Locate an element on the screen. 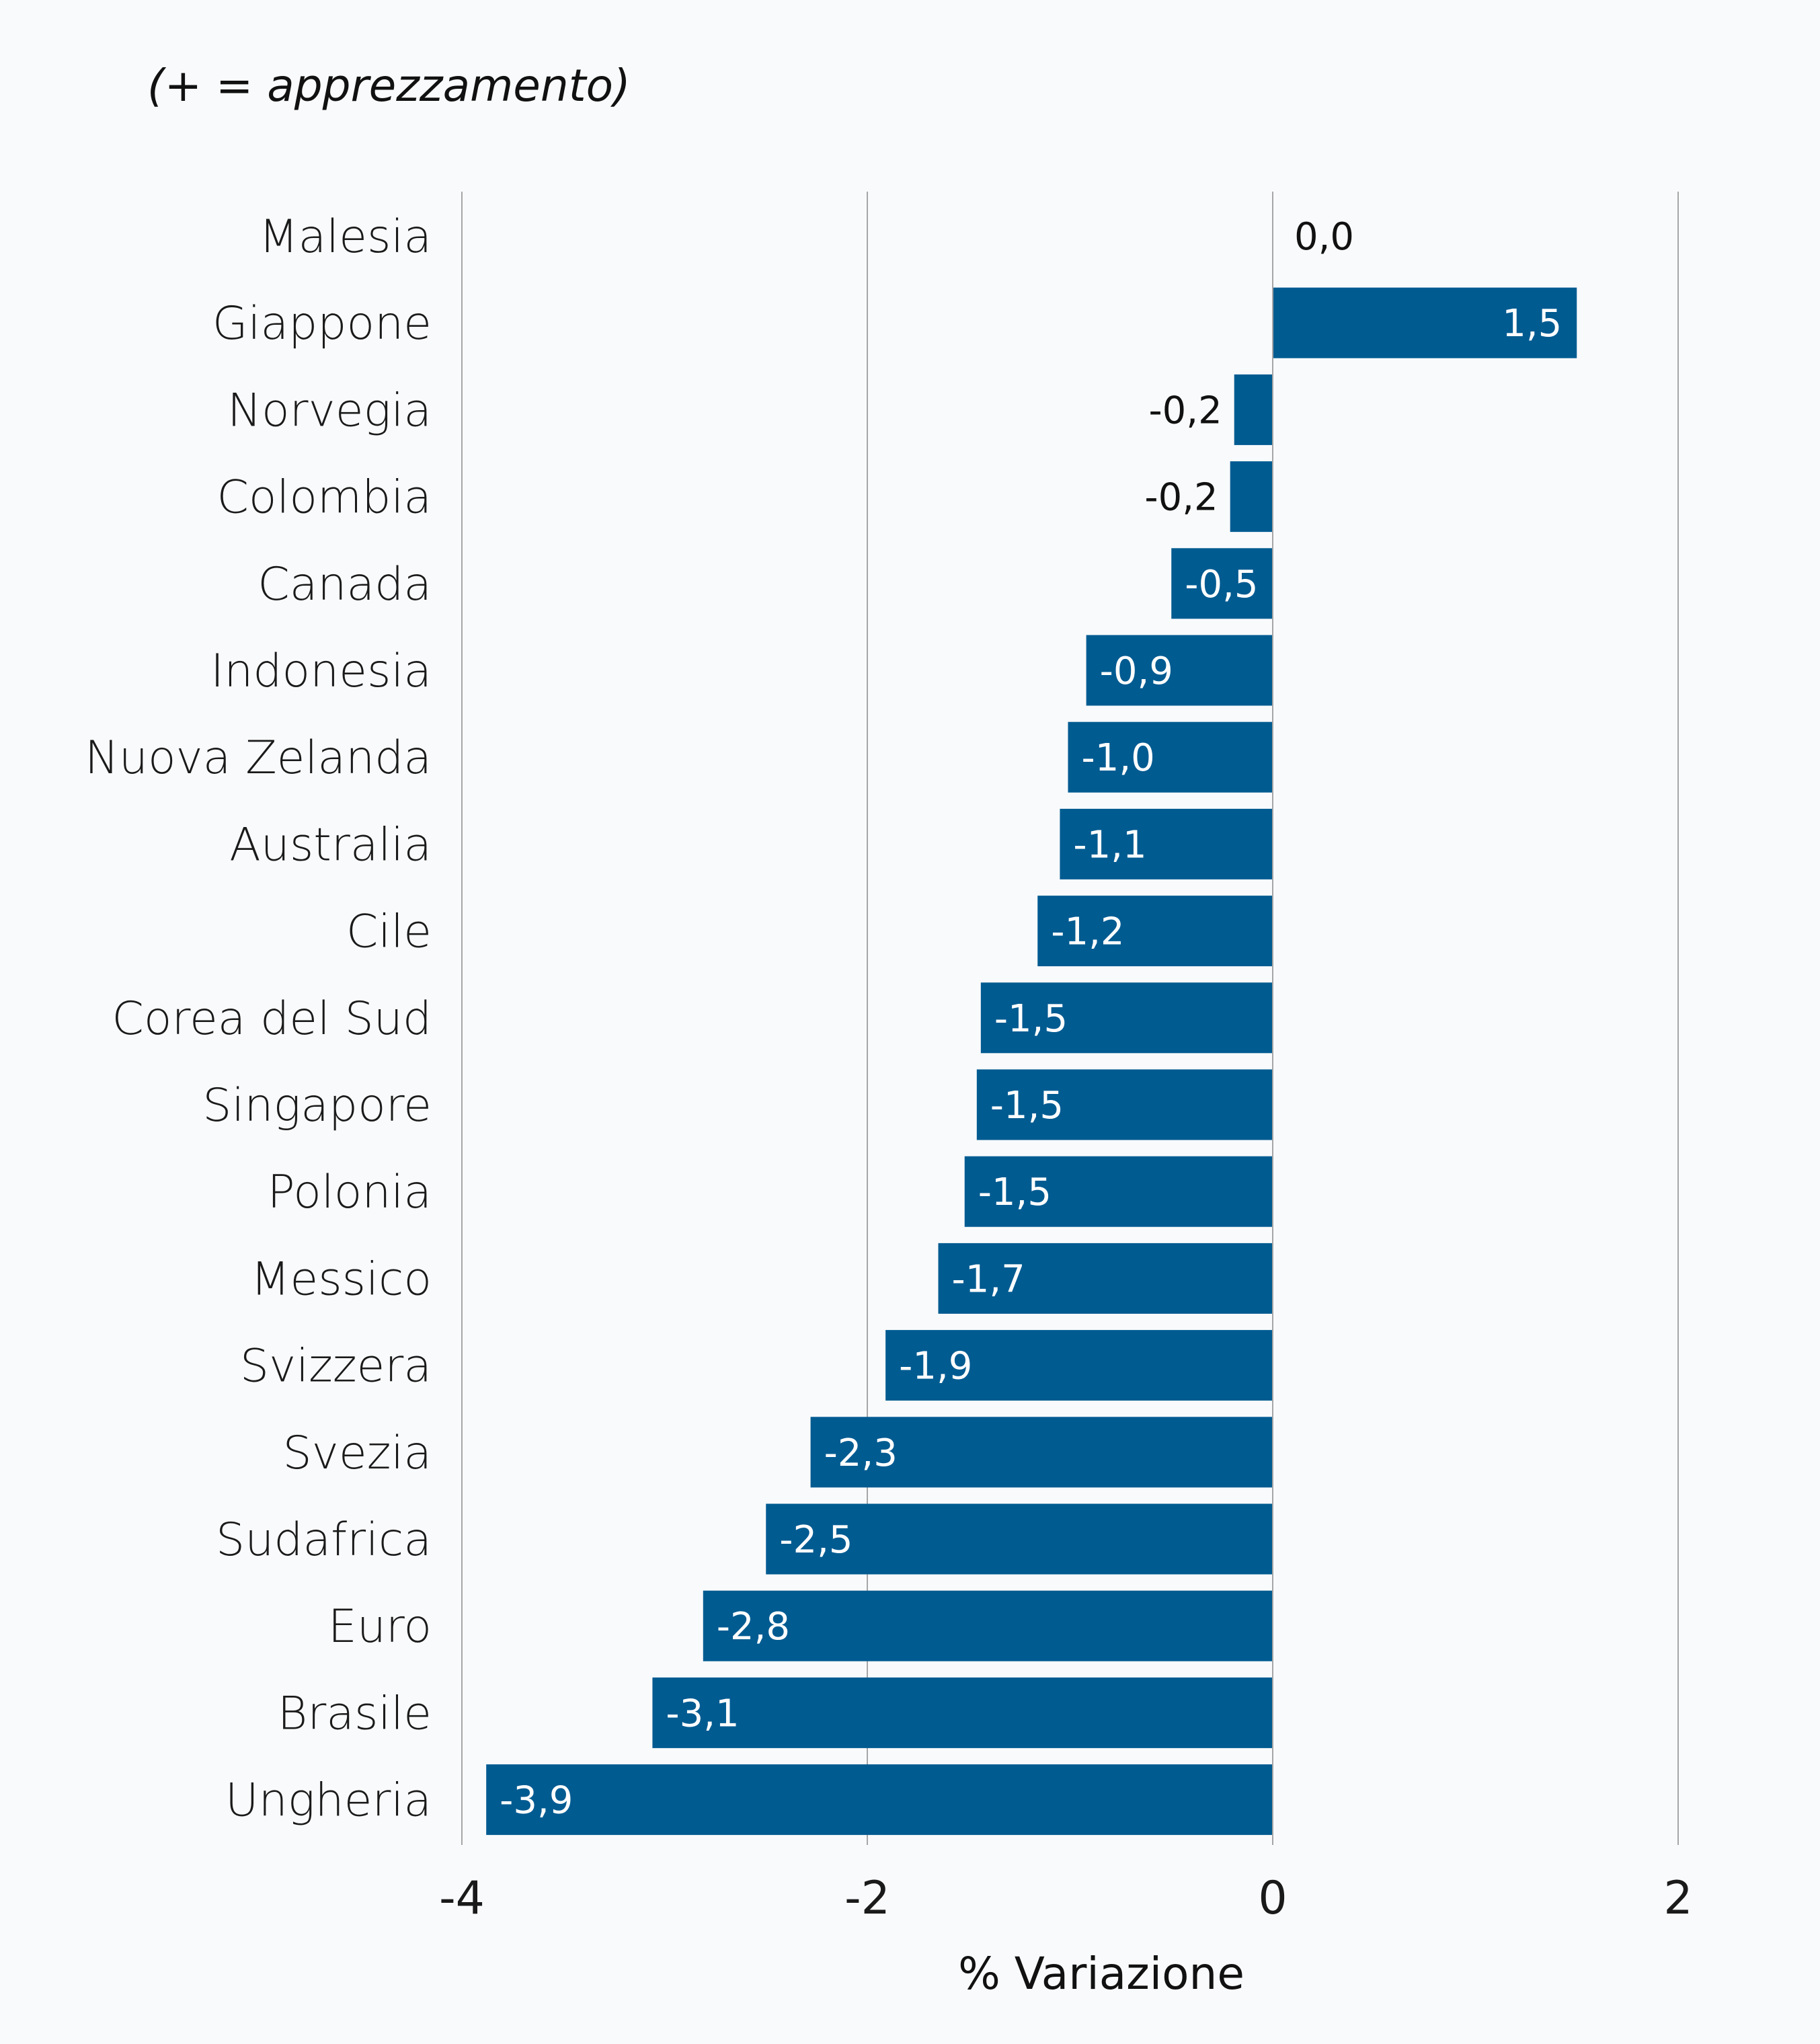 Image resolution: width=1820 pixels, height=2044 pixels. data-label: -0,9 is located at coordinates (1136, 671).